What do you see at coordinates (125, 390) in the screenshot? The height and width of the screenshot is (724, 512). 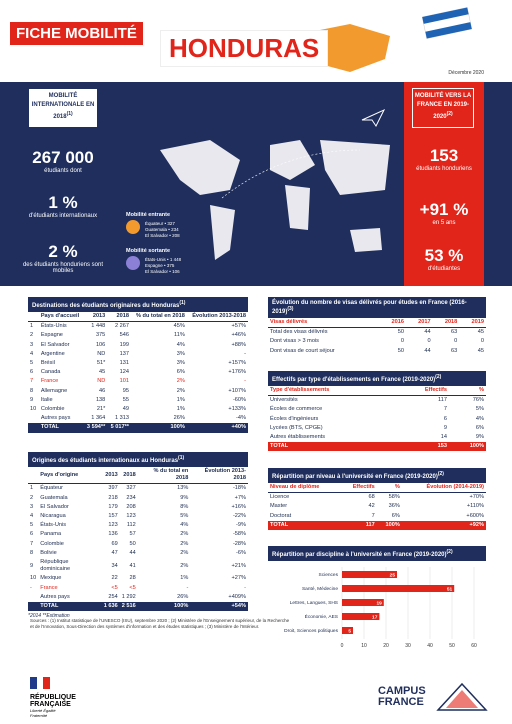 I see `table-cell: 95` at bounding box center [125, 390].